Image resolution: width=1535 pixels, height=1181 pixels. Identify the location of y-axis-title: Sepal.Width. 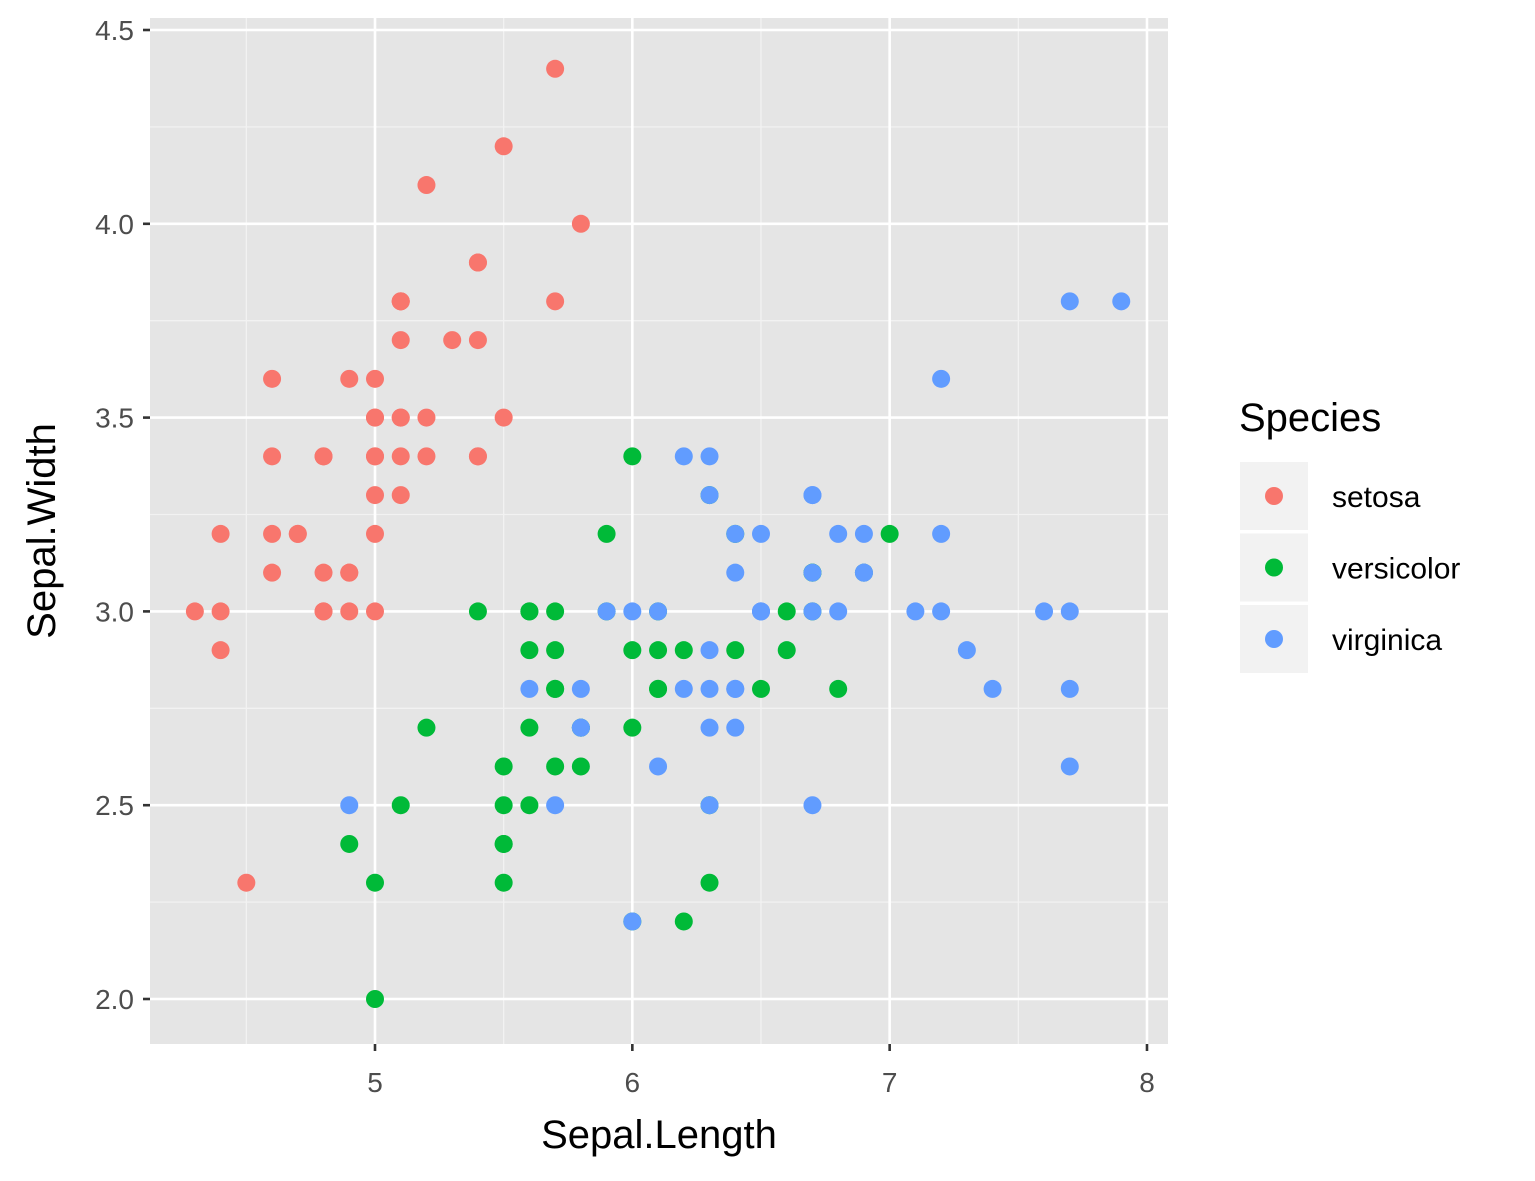
(42, 531).